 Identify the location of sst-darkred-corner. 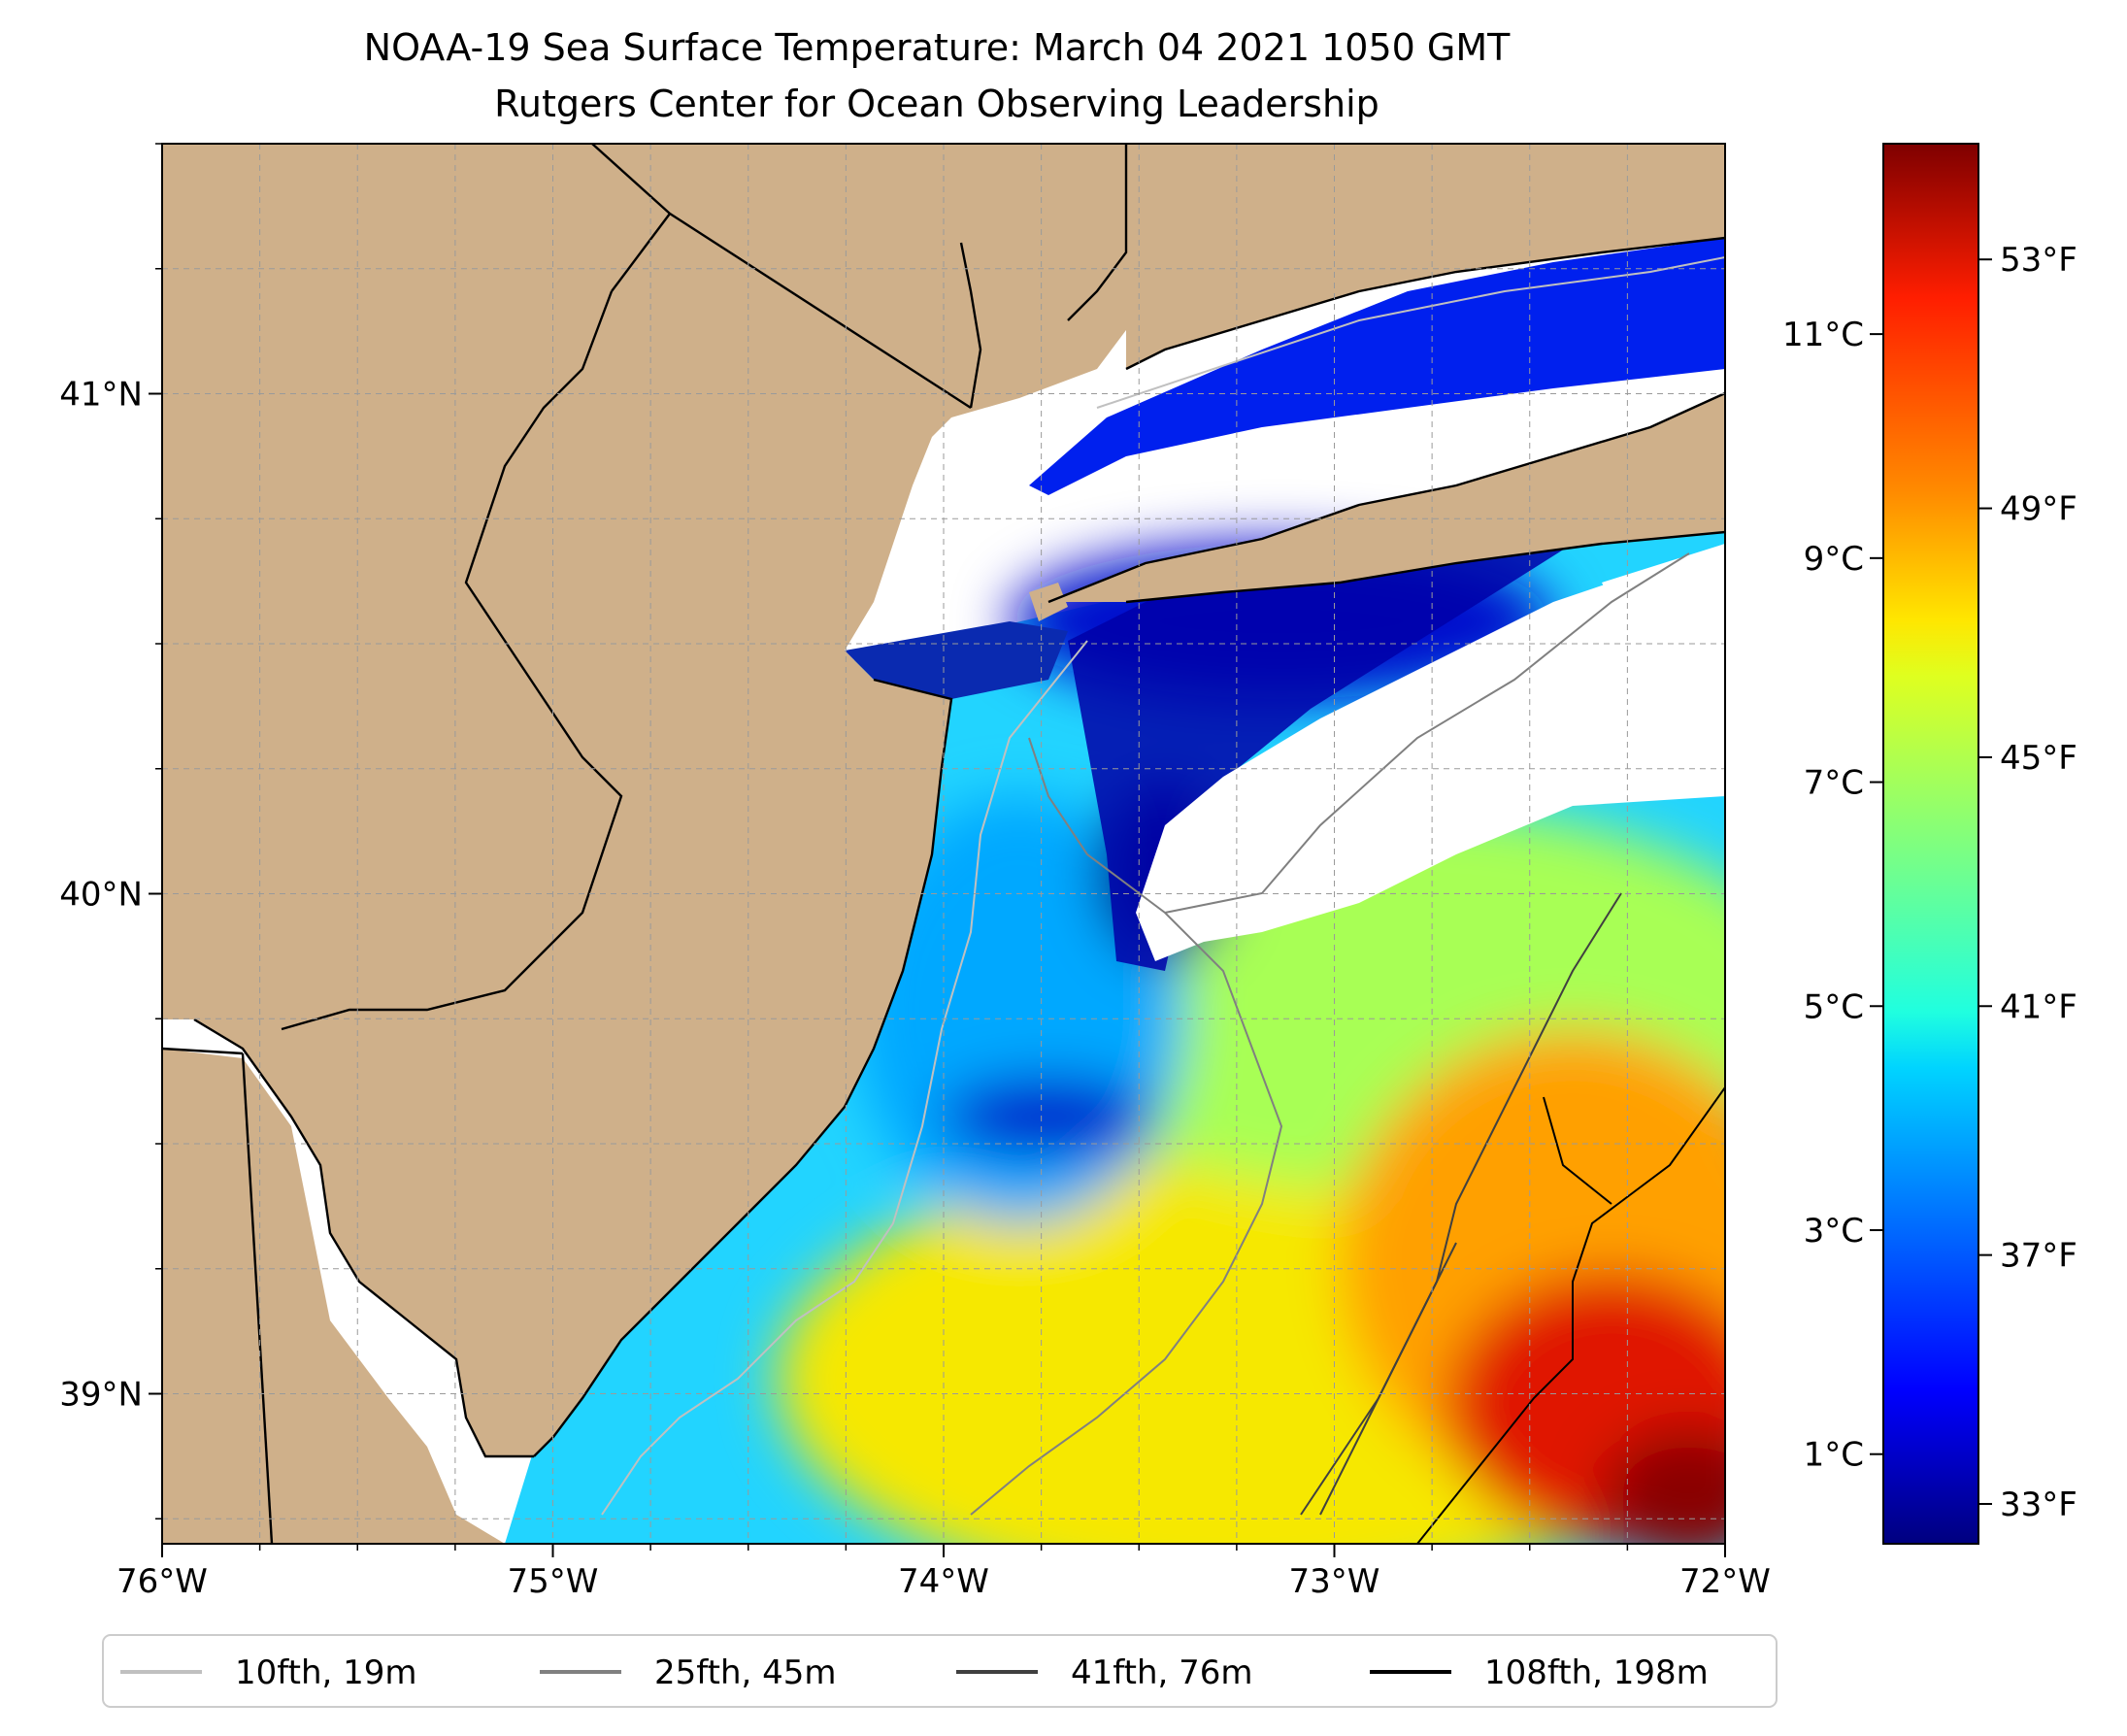
(1663, 1485).